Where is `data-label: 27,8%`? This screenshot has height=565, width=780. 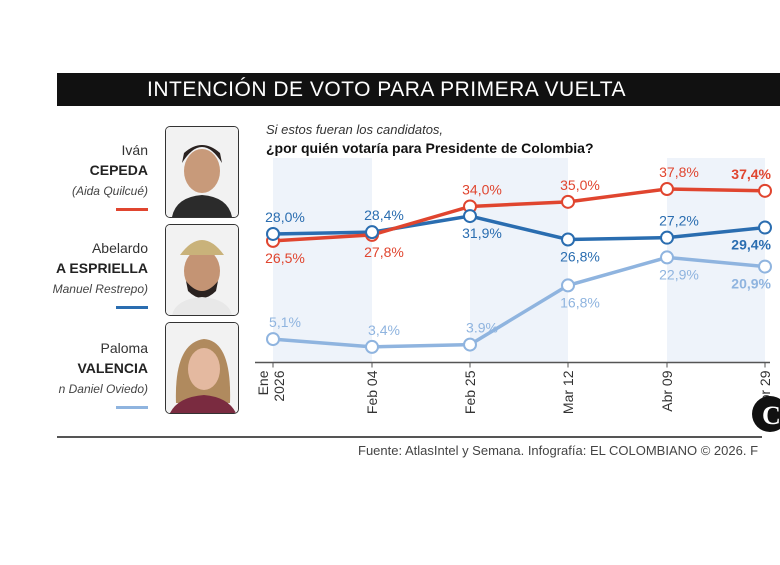 data-label: 27,8% is located at coordinates (384, 252).